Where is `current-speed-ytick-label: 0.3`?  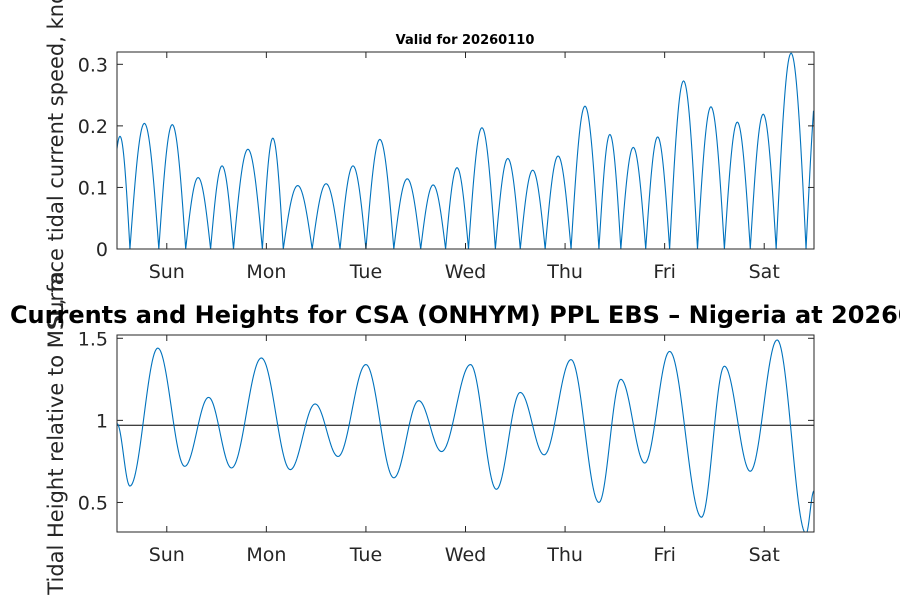 current-speed-ytick-label: 0.3 is located at coordinates (93, 65).